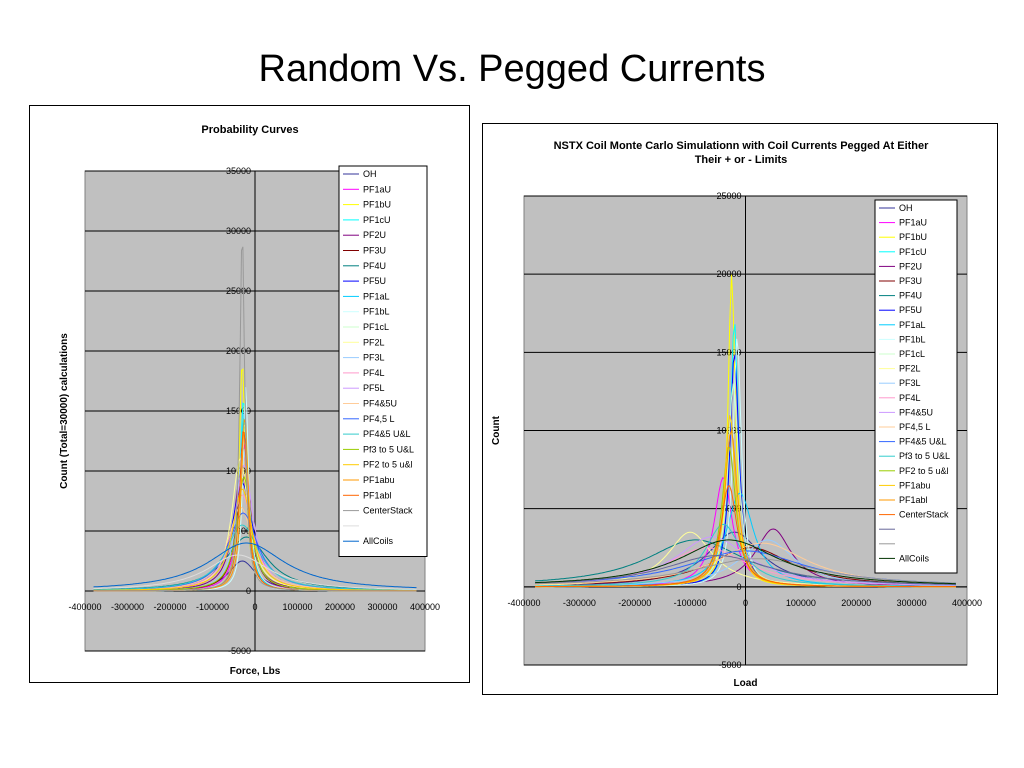  What do you see at coordinates (496, 430) in the screenshot?
I see `y-axis-label: Count` at bounding box center [496, 430].